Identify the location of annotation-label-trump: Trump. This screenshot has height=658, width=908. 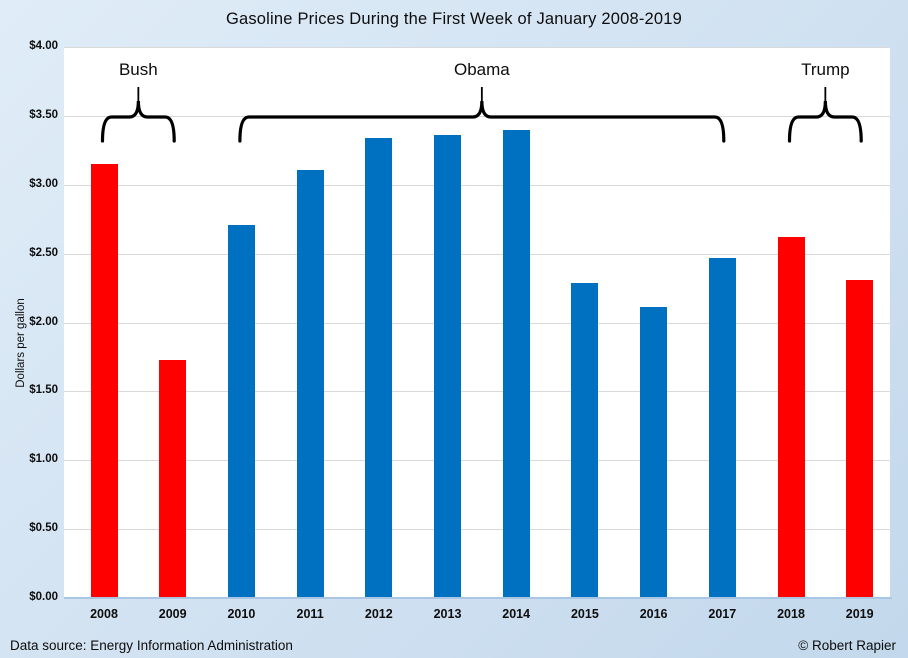
(825, 69).